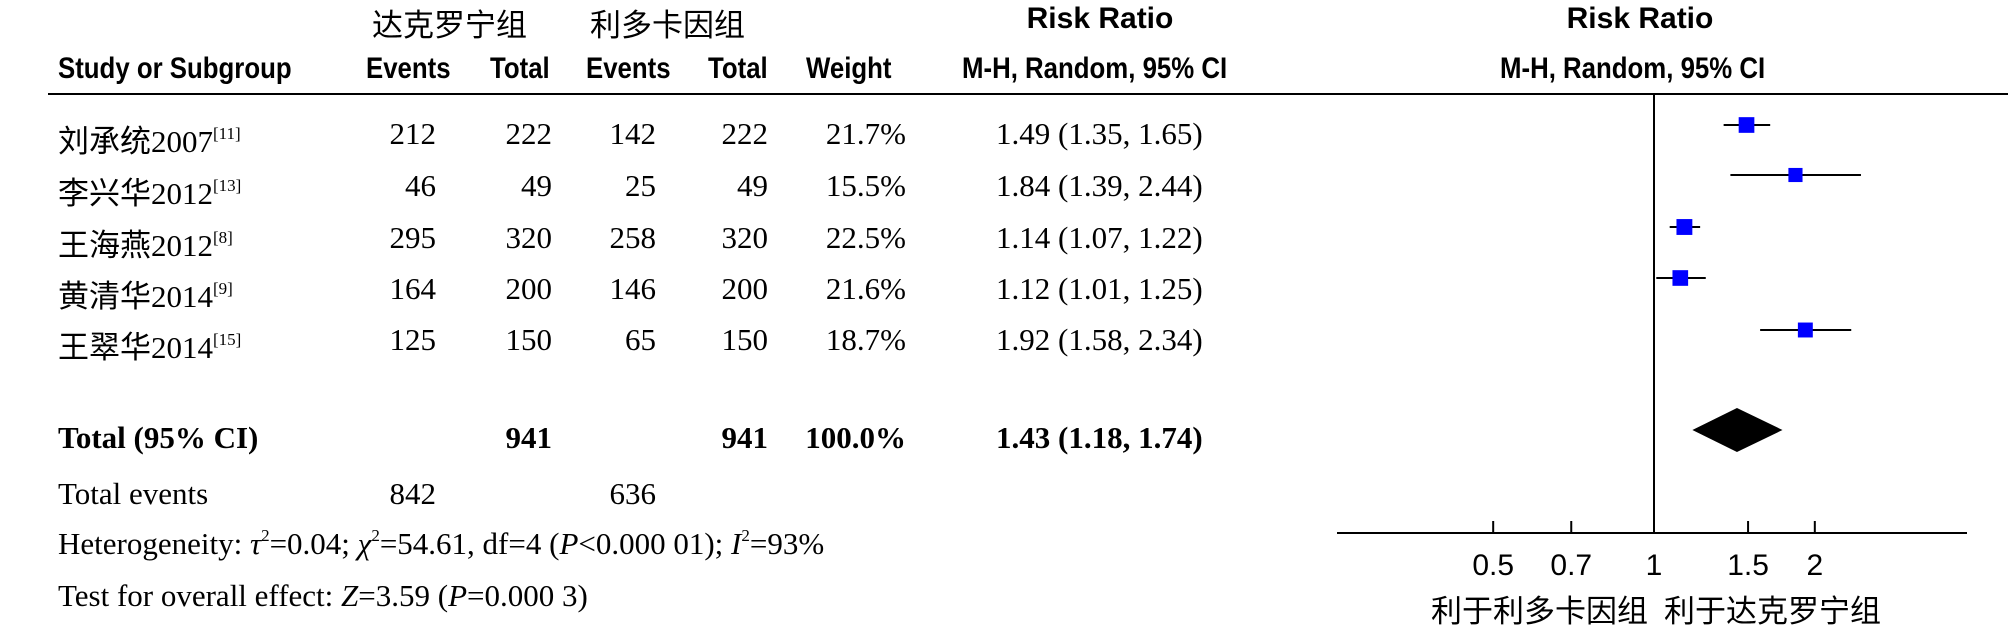  I want to click on total1-cell: 941, so click(529, 437).